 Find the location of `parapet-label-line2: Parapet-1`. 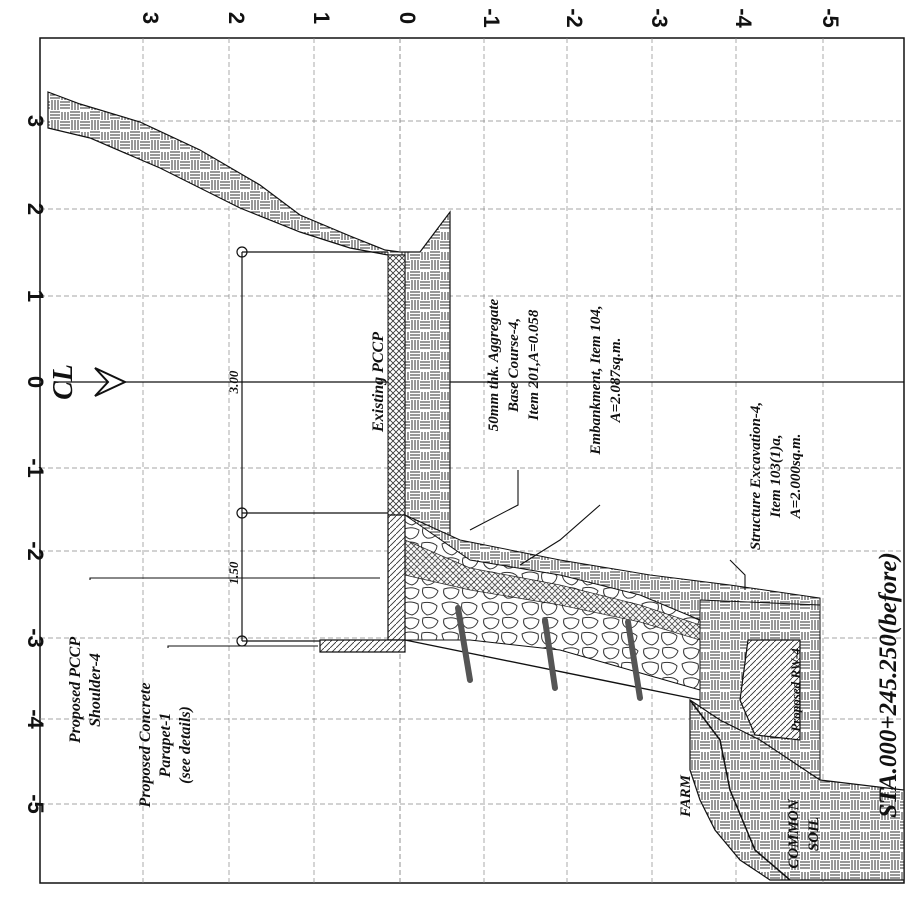

parapet-label-line2: Parapet-1 is located at coordinates (165, 746).